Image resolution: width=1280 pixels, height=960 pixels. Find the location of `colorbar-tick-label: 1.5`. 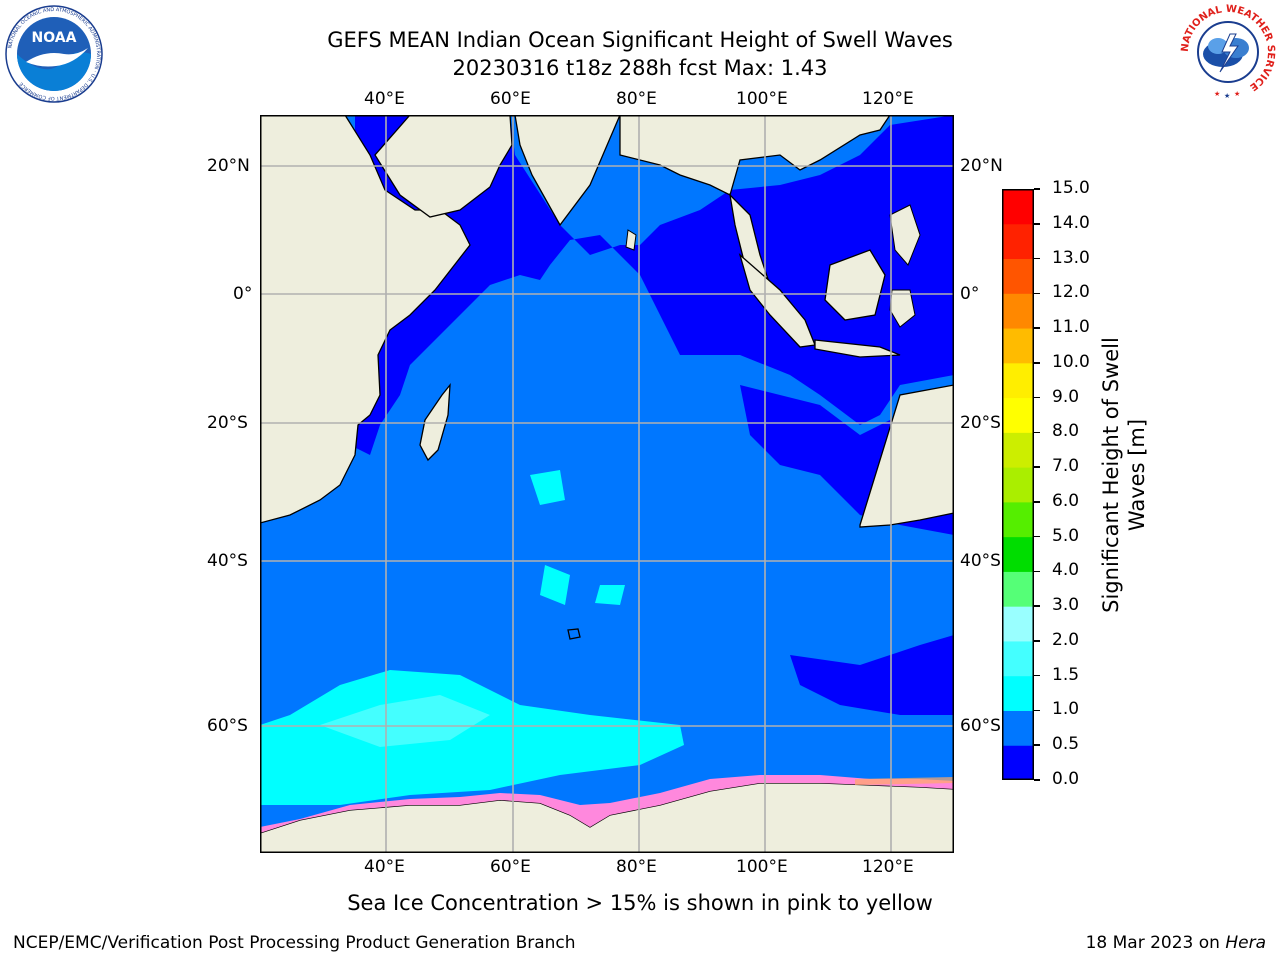

colorbar-tick-label: 1.5 is located at coordinates (1066, 674).